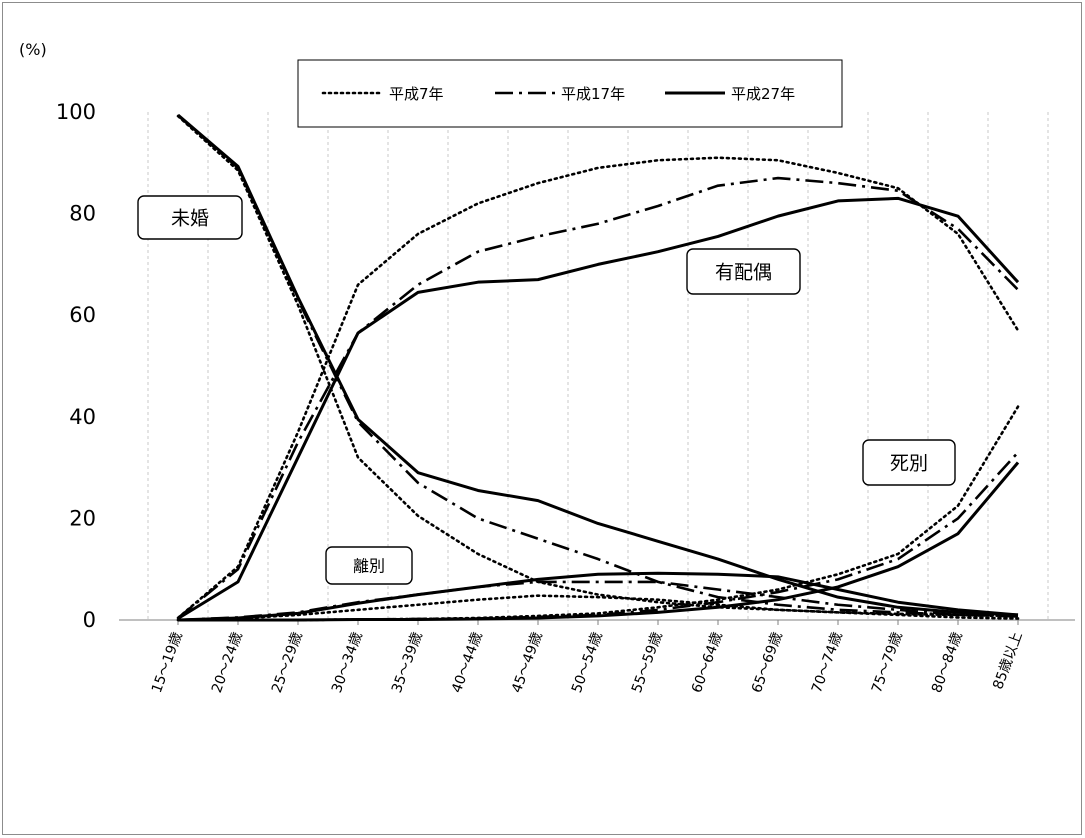 The image size is (1085, 838). Describe the element at coordinates (763, 94) in the screenshot. I see `legend-label: 平成27年` at that location.